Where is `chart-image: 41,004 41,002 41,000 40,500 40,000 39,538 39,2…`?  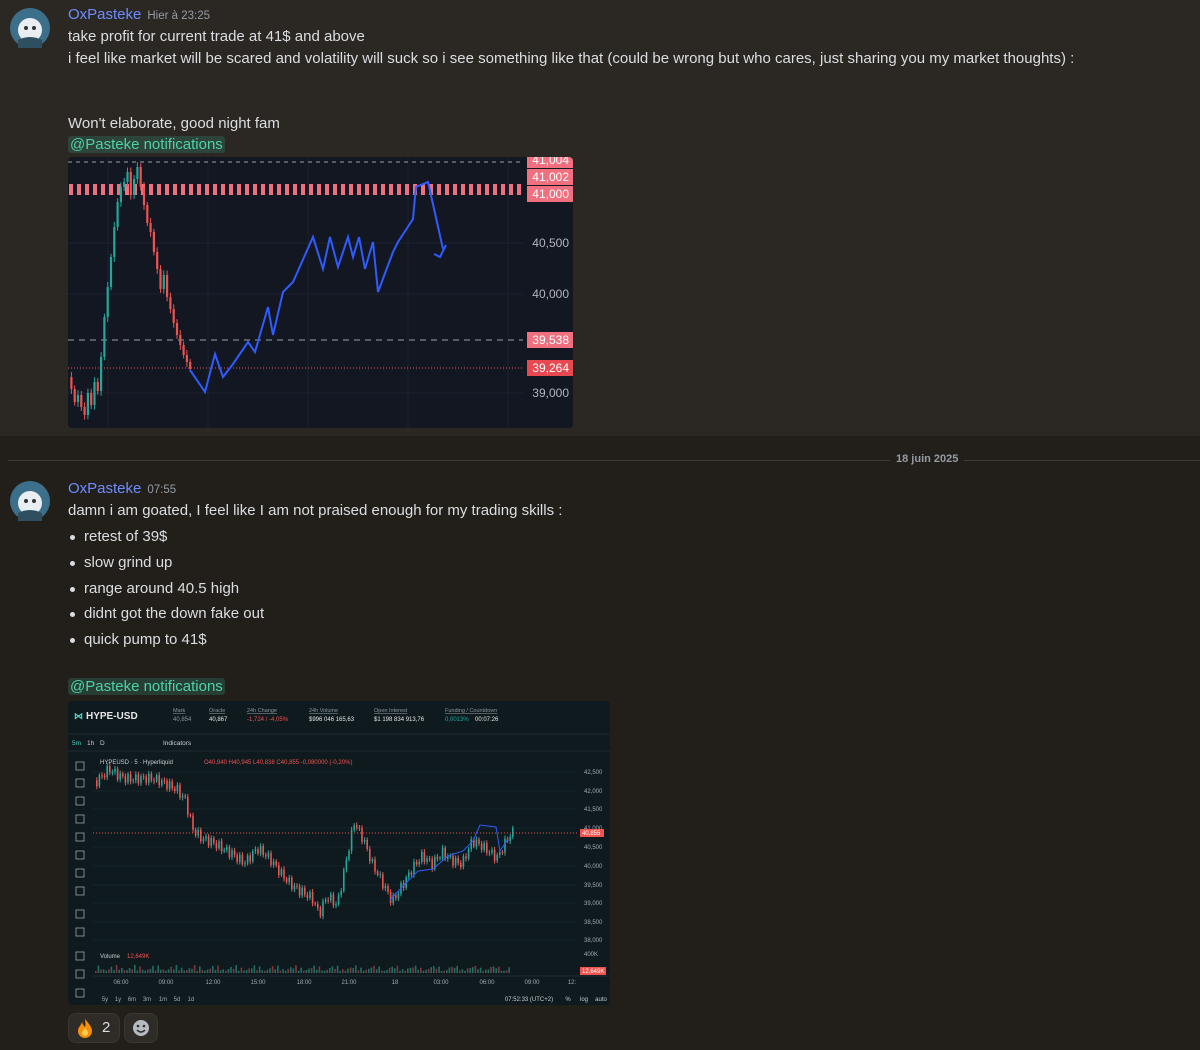 chart-image: 41,004 41,002 41,000 40,500 40,000 39,538 39,2… is located at coordinates (320, 292).